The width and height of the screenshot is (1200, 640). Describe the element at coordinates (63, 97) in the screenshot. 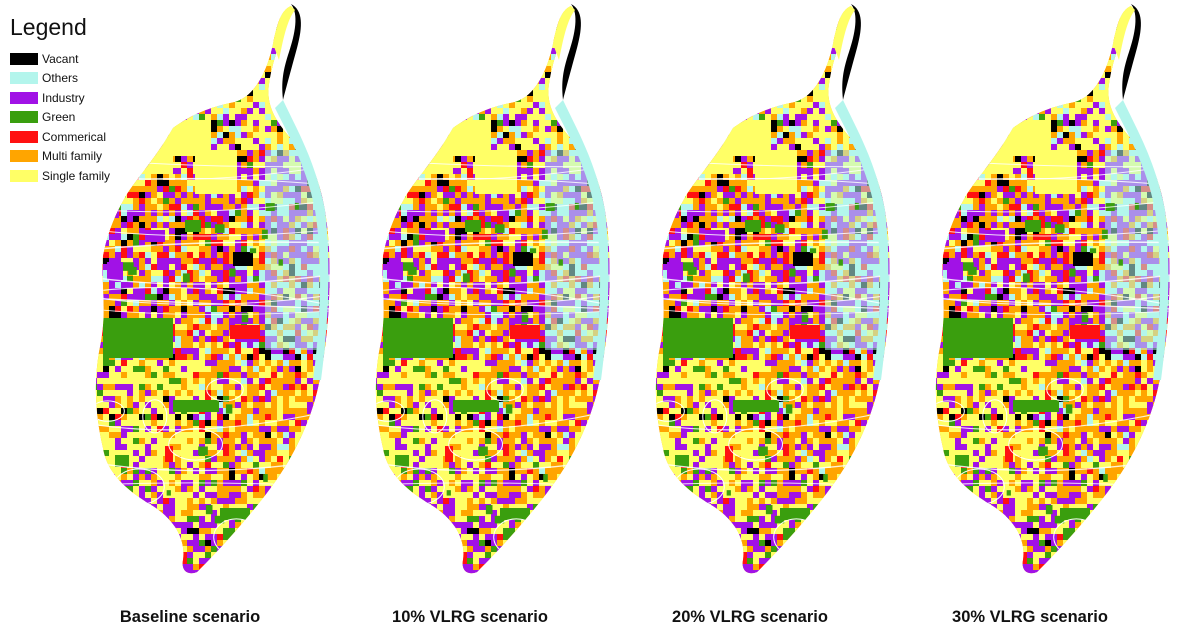

I see `legend-label-industry: Industry` at that location.